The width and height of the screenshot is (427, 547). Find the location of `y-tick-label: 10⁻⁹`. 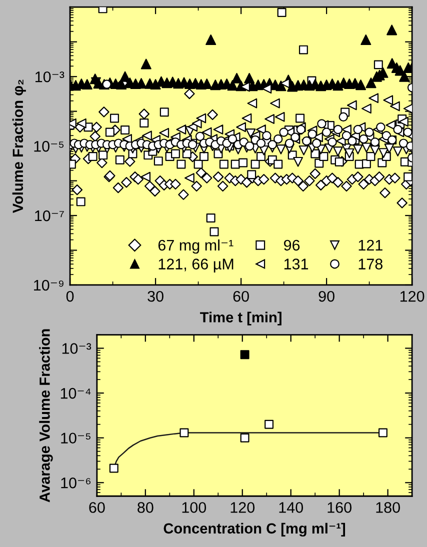

y-tick-label: 10⁻⁹ is located at coordinates (49, 285).